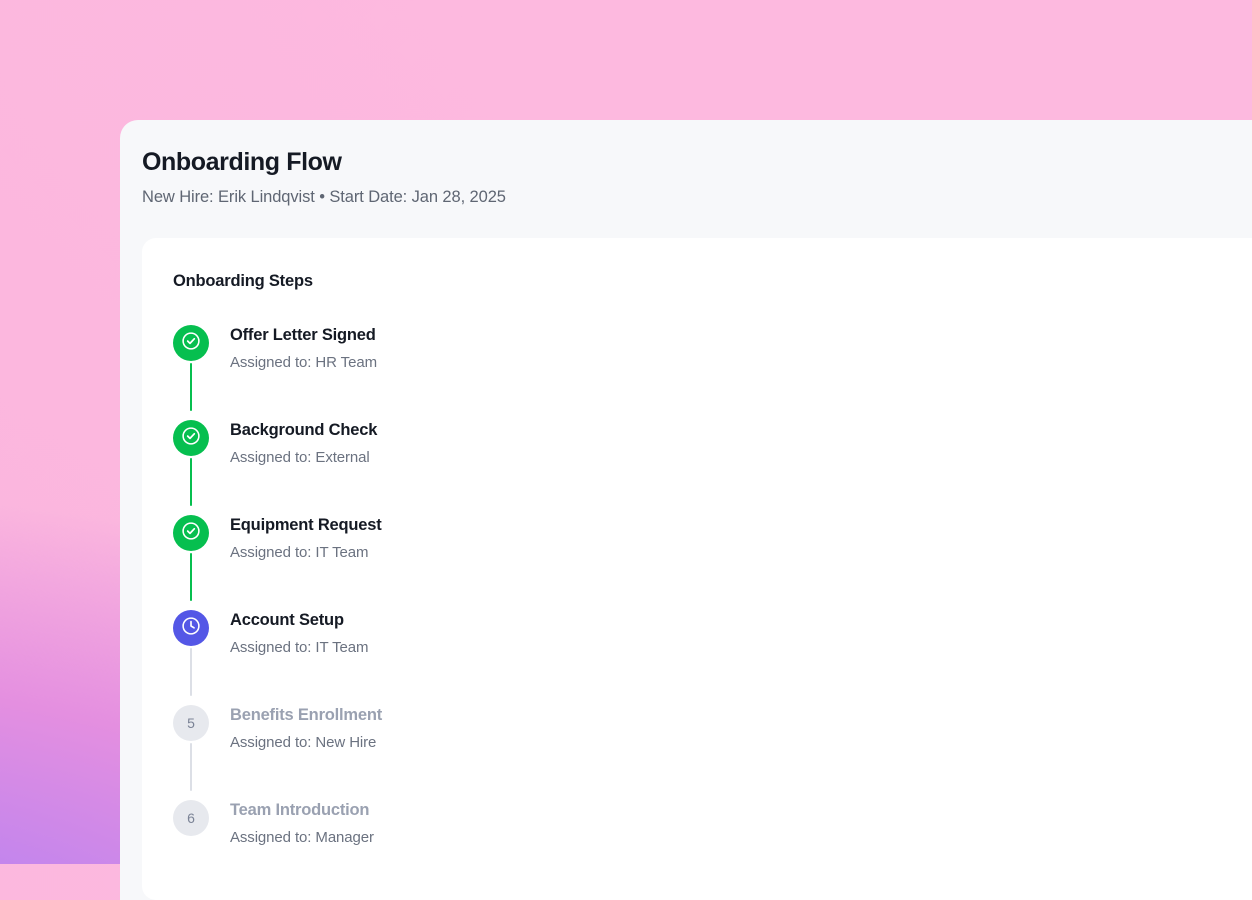 The height and width of the screenshot is (900, 1252). Describe the element at coordinates (242, 162) in the screenshot. I see `page-title: Onboarding Flow` at that location.